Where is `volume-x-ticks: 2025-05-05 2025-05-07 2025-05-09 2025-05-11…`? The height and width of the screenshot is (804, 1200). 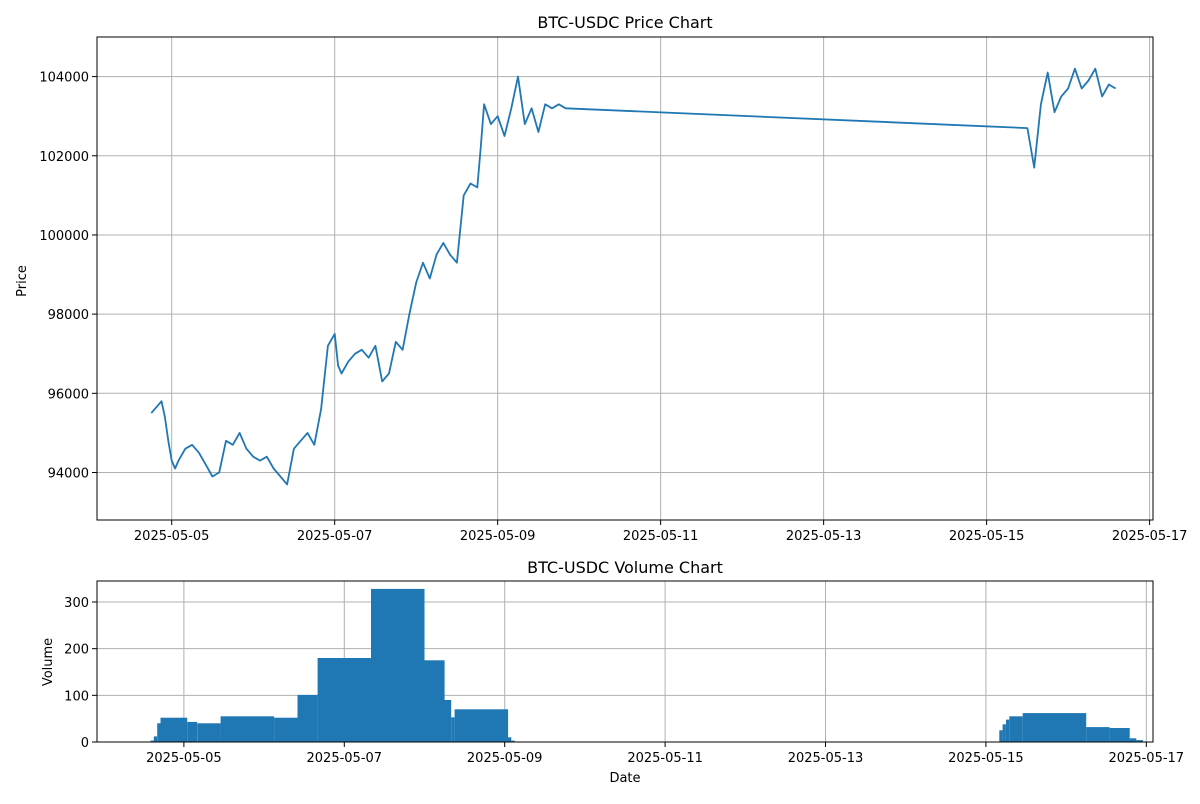 volume-x-ticks: 2025-05-05 2025-05-07 2025-05-09 2025-05-11… is located at coordinates (665, 754).